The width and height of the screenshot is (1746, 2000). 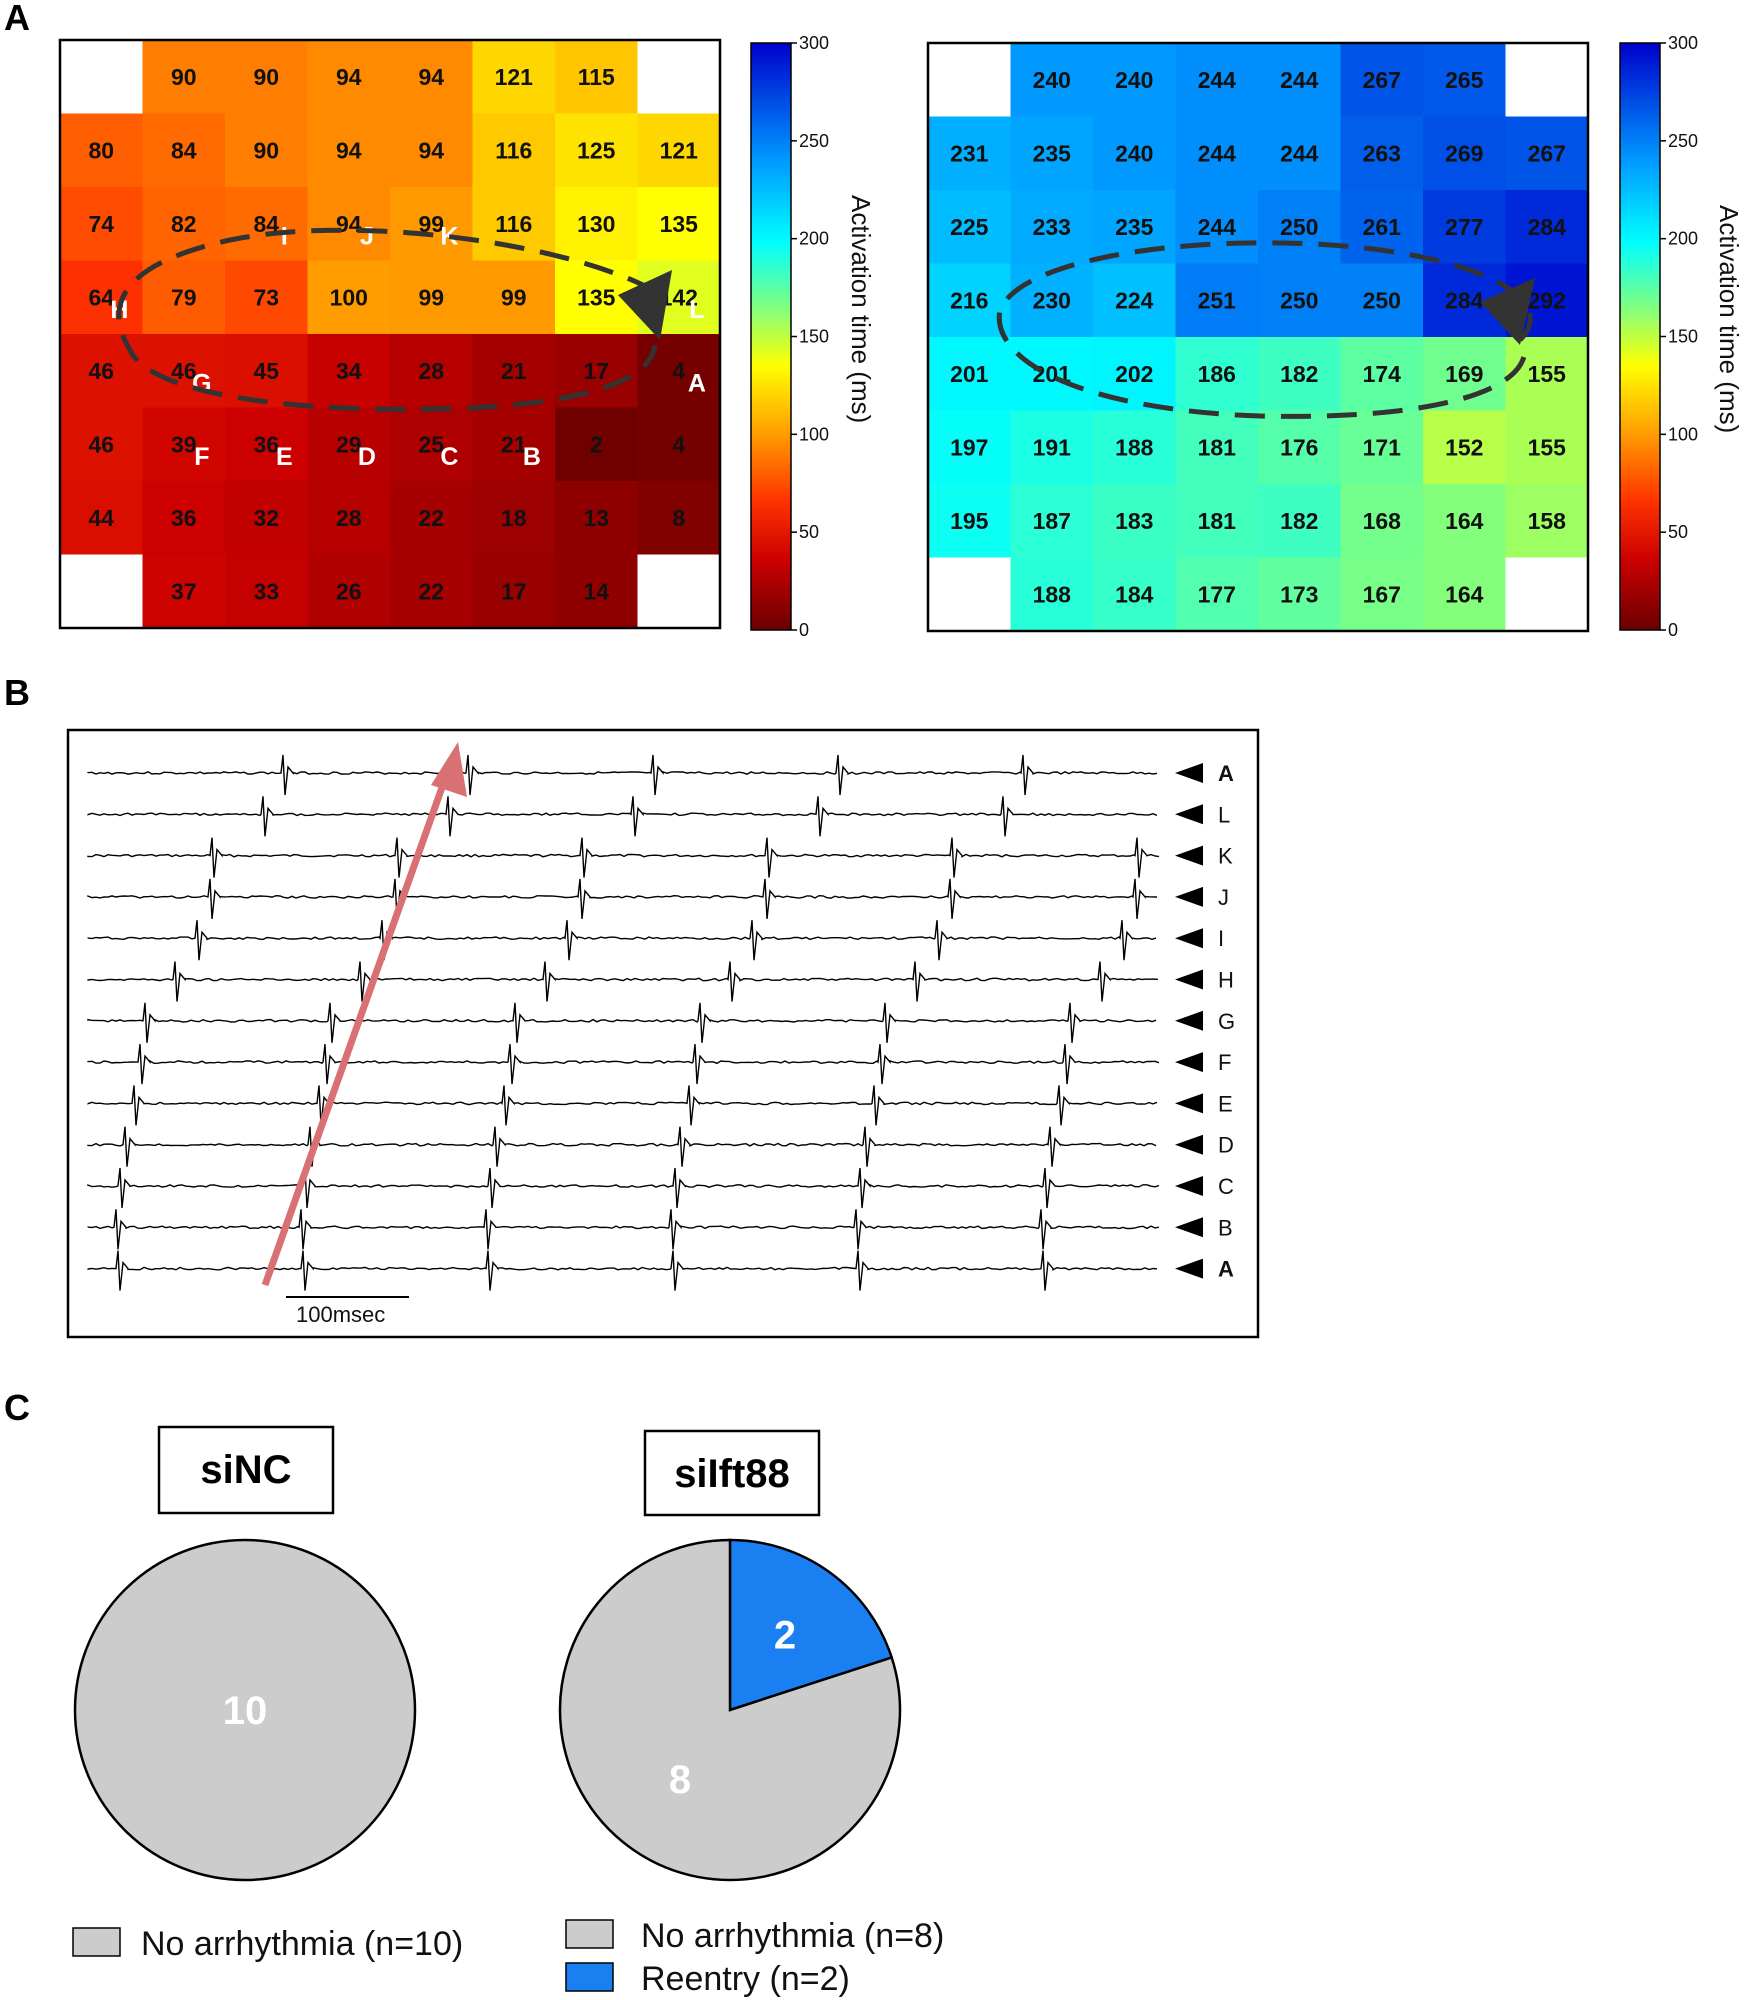 What do you see at coordinates (514, 518) in the screenshot?
I see `cell-value: 18` at bounding box center [514, 518].